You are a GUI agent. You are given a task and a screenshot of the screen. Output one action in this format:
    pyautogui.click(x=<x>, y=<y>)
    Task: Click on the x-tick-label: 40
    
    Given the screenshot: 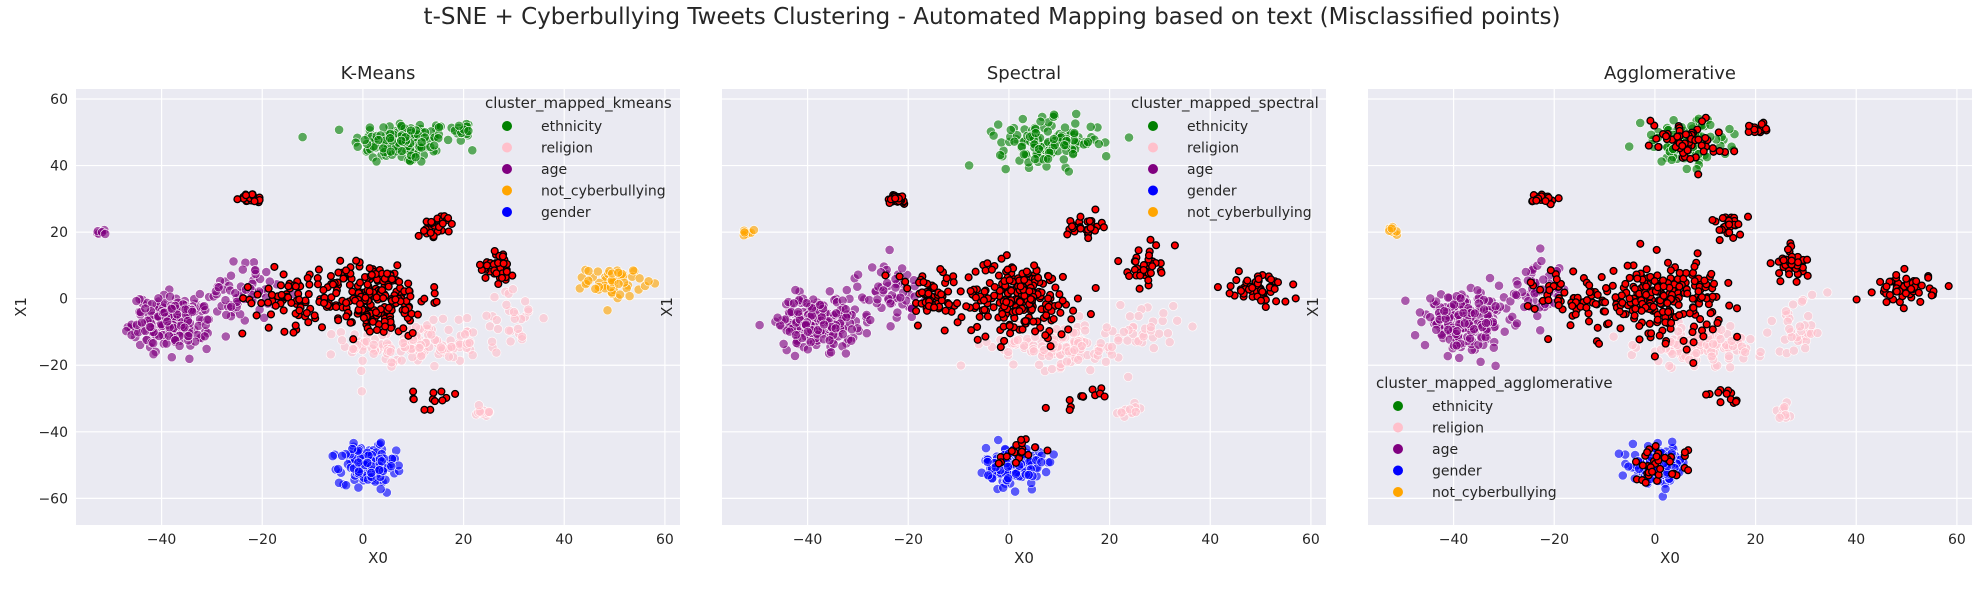 What is the action you would take?
    pyautogui.click(x=1856, y=540)
    